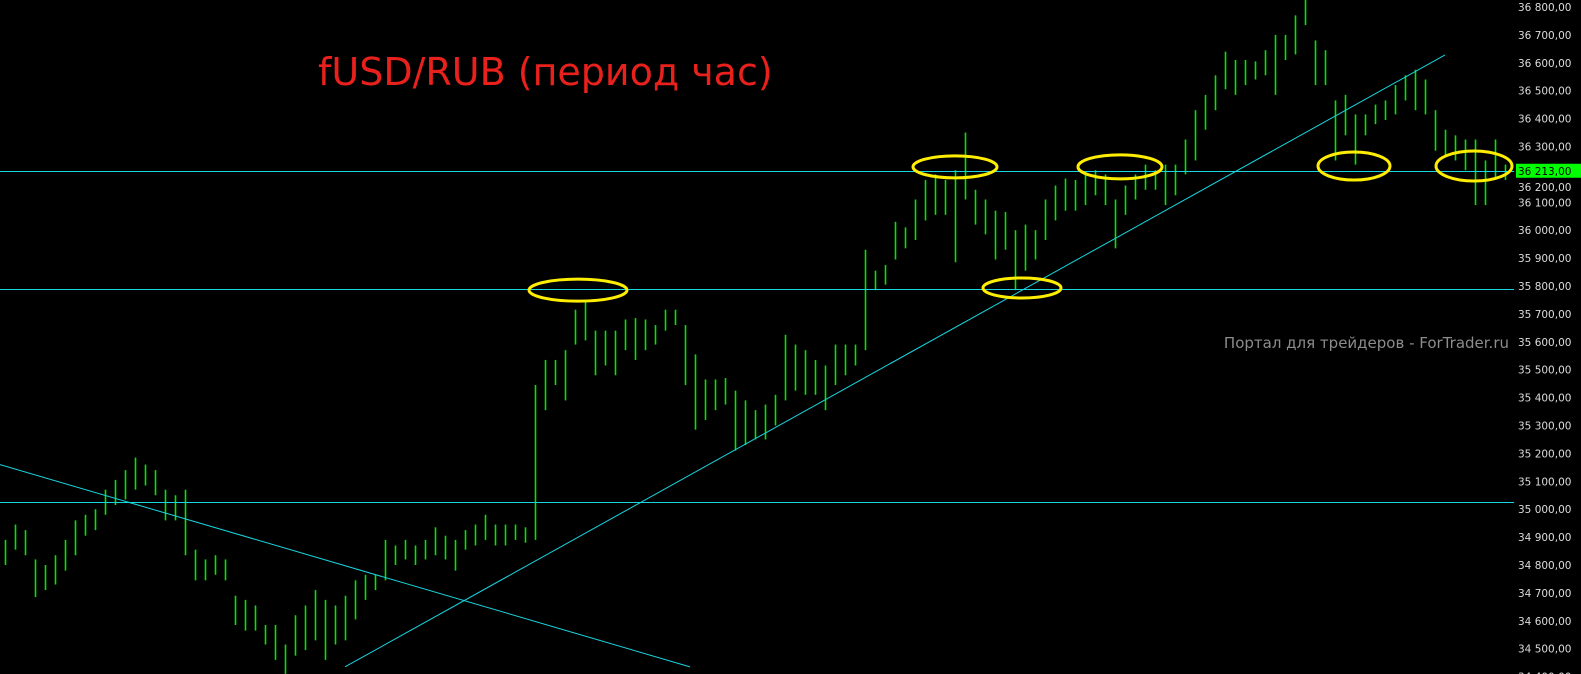  Describe the element at coordinates (1544, 482) in the screenshot. I see `y-tick-label: 35 100,00` at that location.